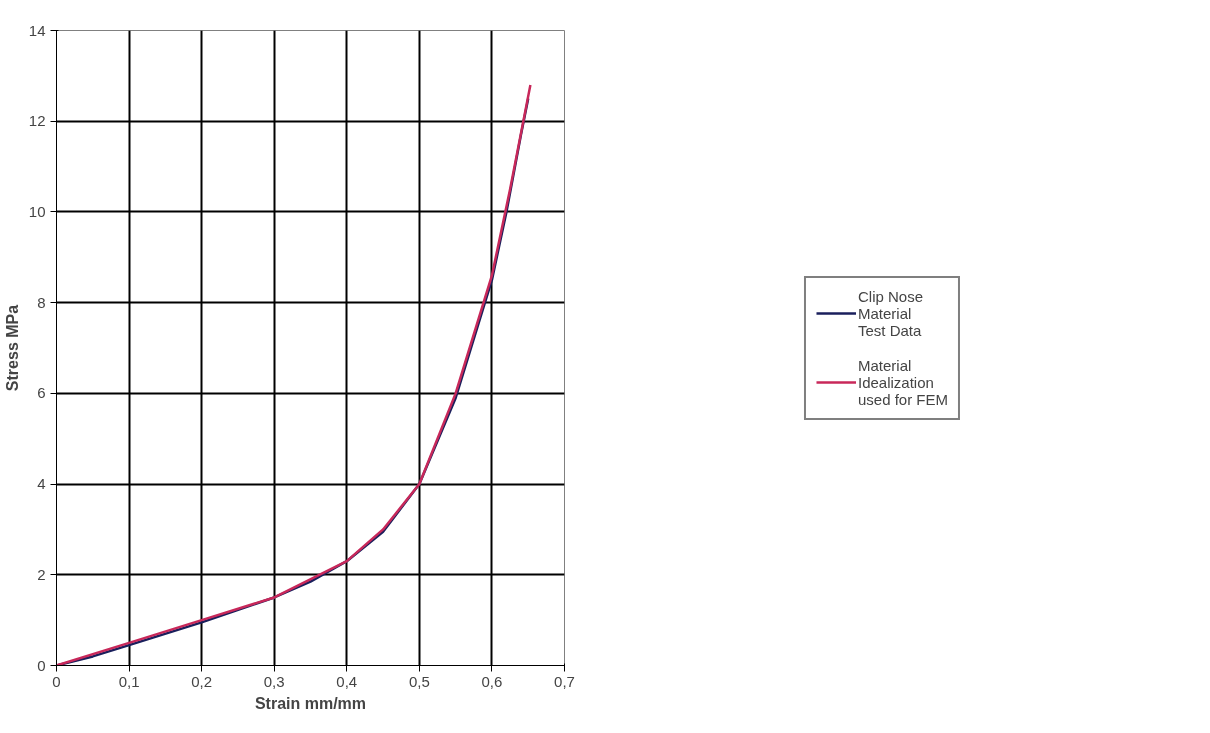  Describe the element at coordinates (37, 30) in the screenshot. I see `y-tick-label: 14` at that location.